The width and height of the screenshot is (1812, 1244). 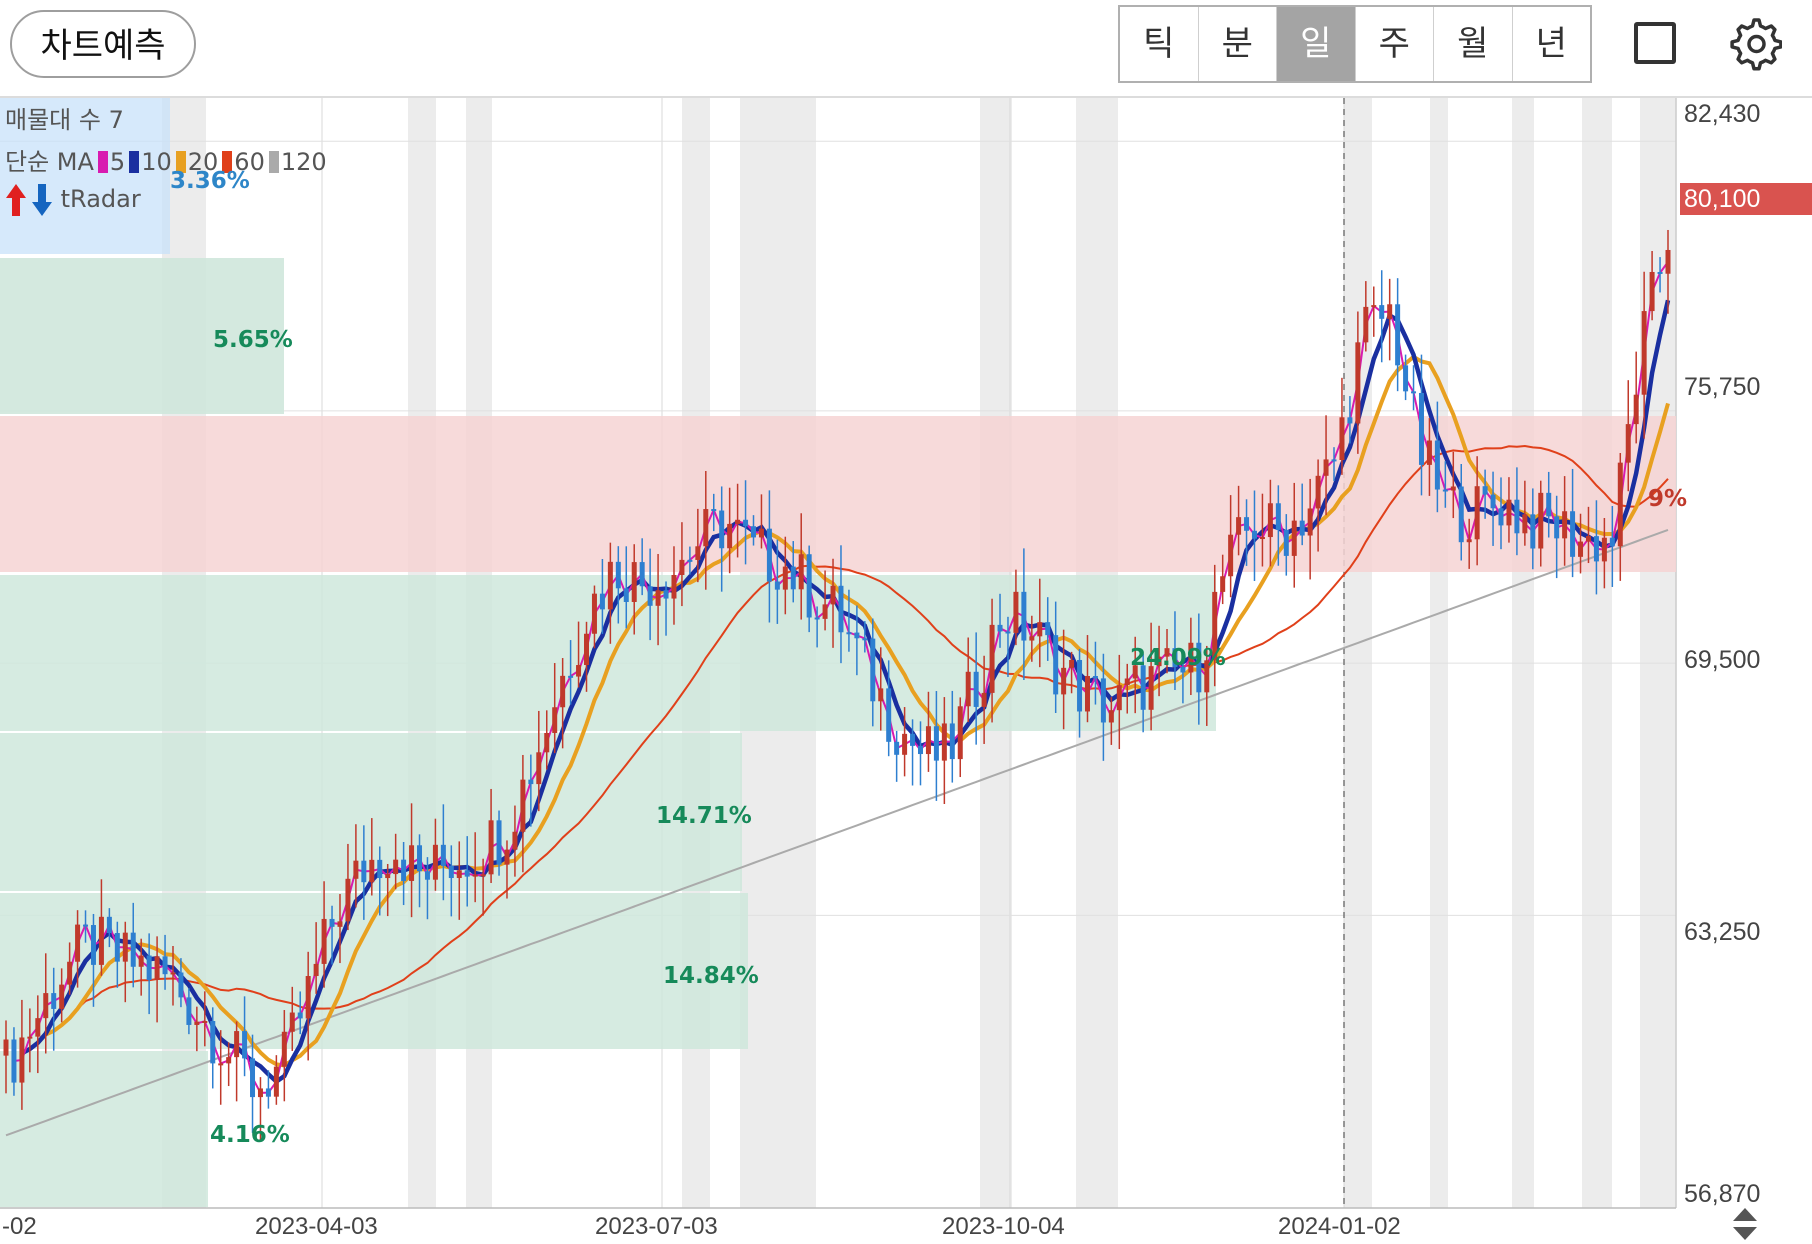 I want to click on period-day-button: 일, so click(x=1316, y=44).